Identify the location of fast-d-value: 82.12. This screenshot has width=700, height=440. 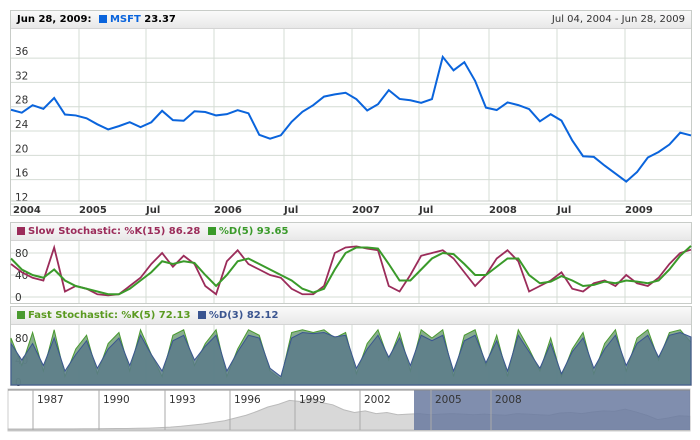
(262, 315).